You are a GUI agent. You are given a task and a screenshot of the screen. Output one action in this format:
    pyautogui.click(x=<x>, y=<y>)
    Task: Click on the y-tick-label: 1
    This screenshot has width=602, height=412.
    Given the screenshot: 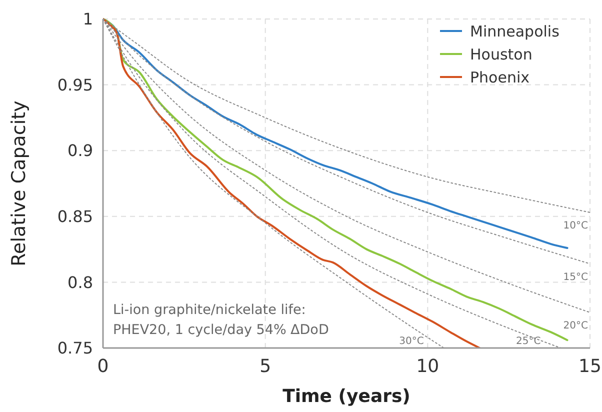 What is the action you would take?
    pyautogui.click(x=87, y=19)
    